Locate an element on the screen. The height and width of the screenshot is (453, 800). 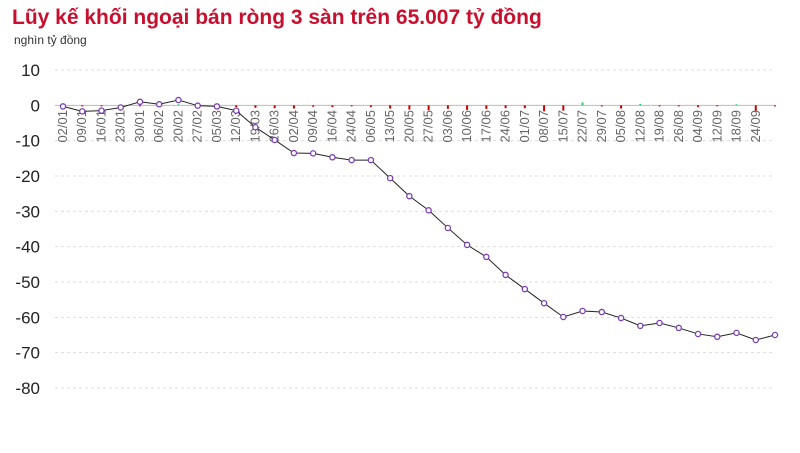
x-tick-label: 12/08 is located at coordinates (639, 126).